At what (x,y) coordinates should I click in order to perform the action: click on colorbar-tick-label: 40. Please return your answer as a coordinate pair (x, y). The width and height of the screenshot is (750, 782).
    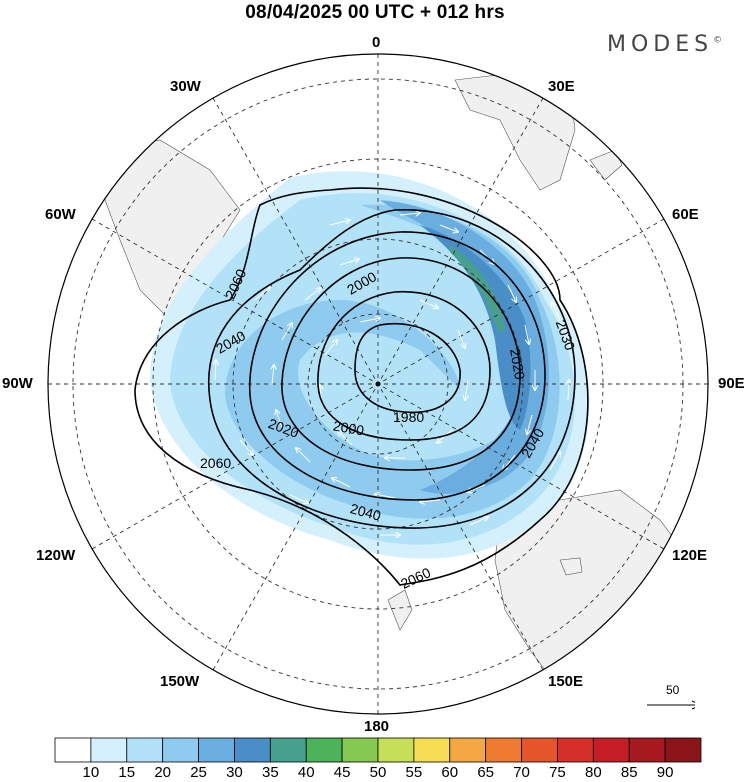
    Looking at the image, I should click on (306, 772).